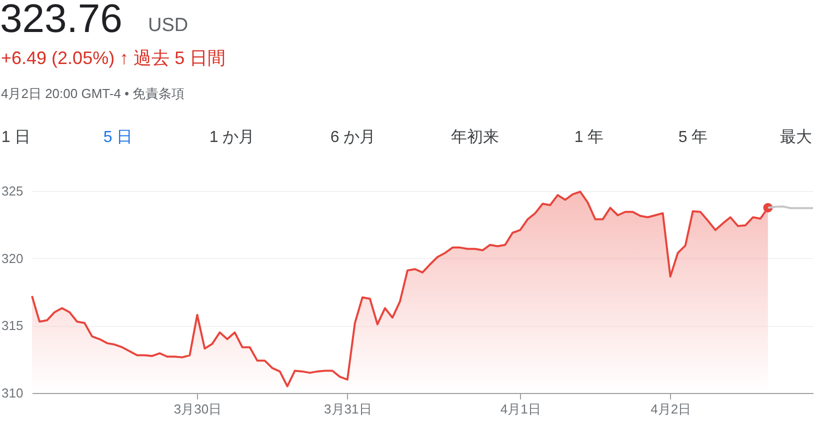 Image resolution: width=822 pixels, height=430 pixels. Describe the element at coordinates (13, 191) in the screenshot. I see `y-tick-label: 325` at that location.